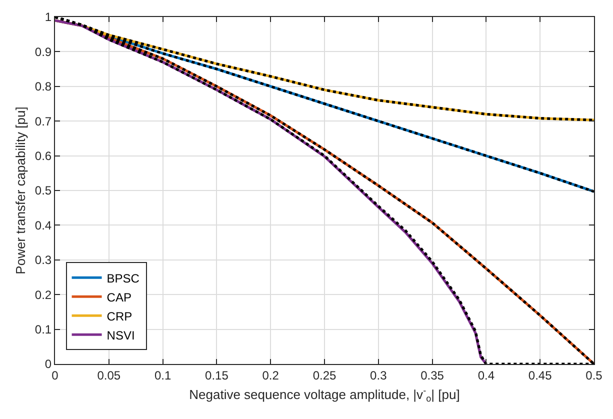  I want to click on x-tick-label: 0.25, so click(324, 375).